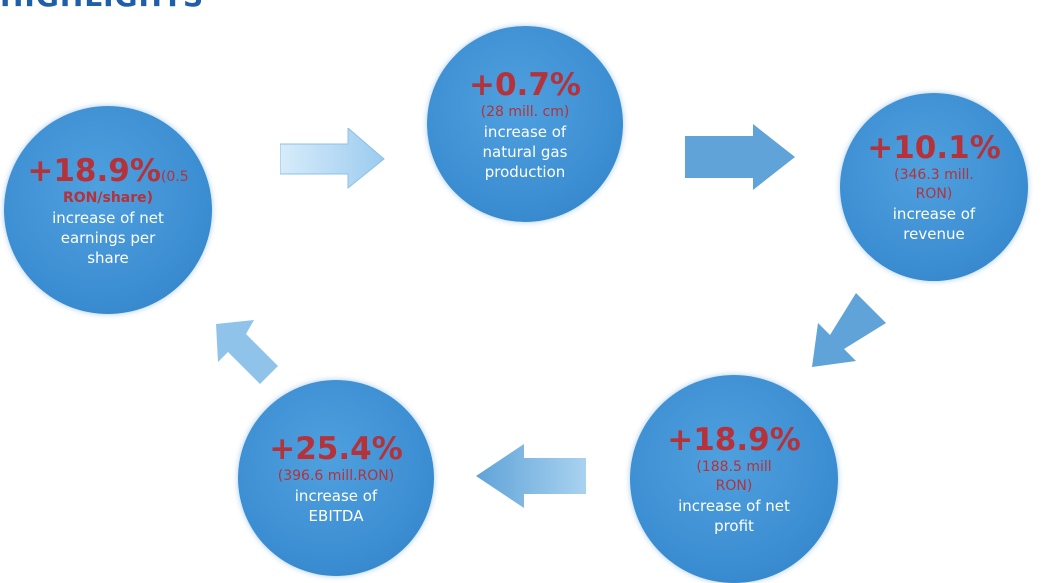  Describe the element at coordinates (734, 486) in the screenshot. I see `node-profit-detail-2: RON)` at that location.